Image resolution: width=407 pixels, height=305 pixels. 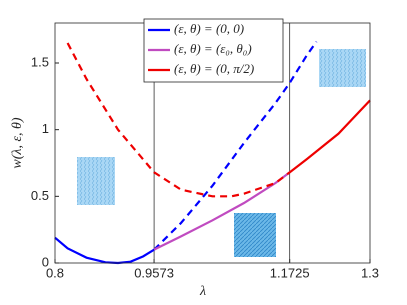 I want to click on y-tick-label: 1.5, so click(x=40, y=61).